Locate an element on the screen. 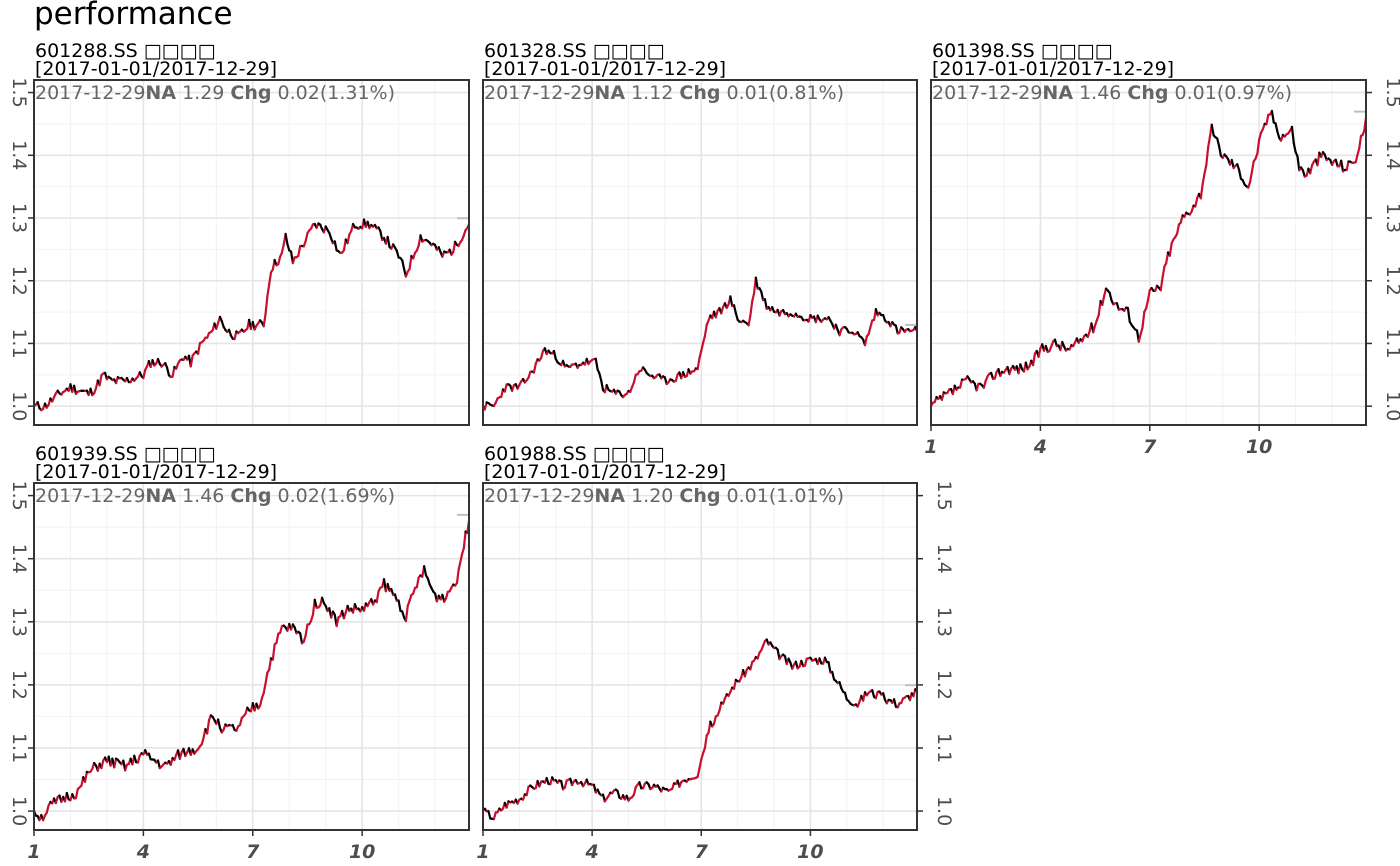 This screenshot has width=1400, height=866. legend-value: 0.01(0.81%) is located at coordinates (783, 93).